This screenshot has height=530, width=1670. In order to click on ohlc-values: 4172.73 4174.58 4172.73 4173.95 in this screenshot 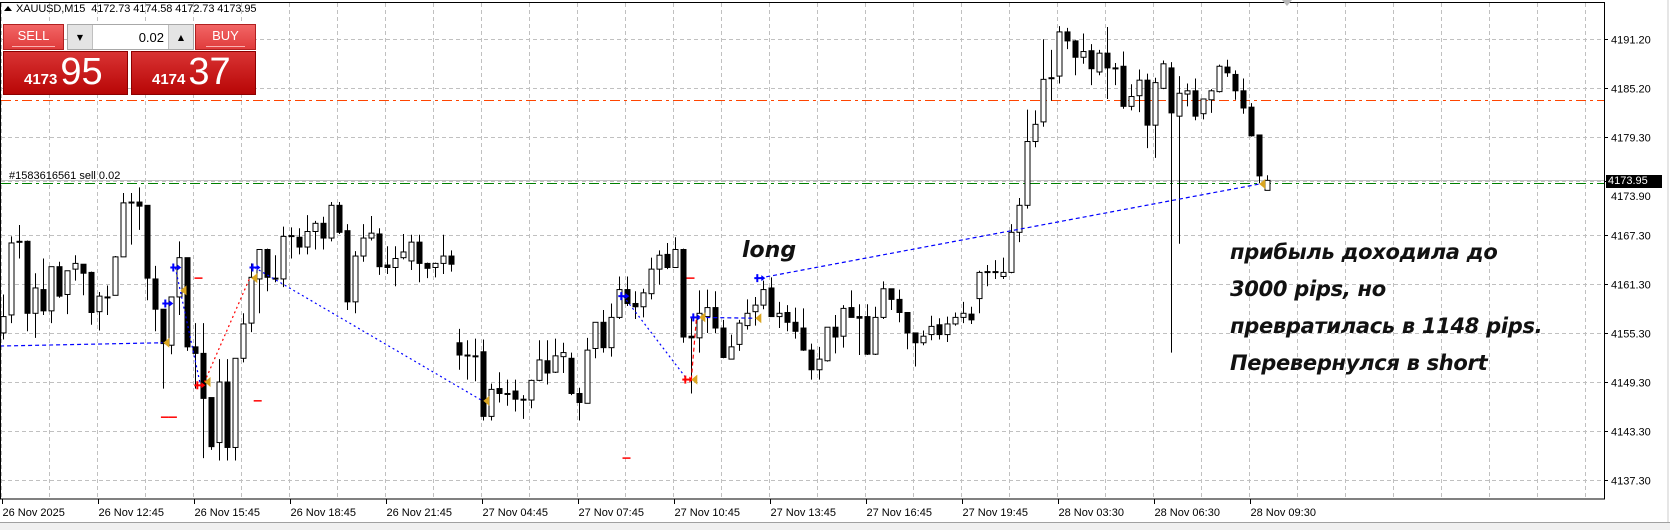, I will do `click(174, 9)`.